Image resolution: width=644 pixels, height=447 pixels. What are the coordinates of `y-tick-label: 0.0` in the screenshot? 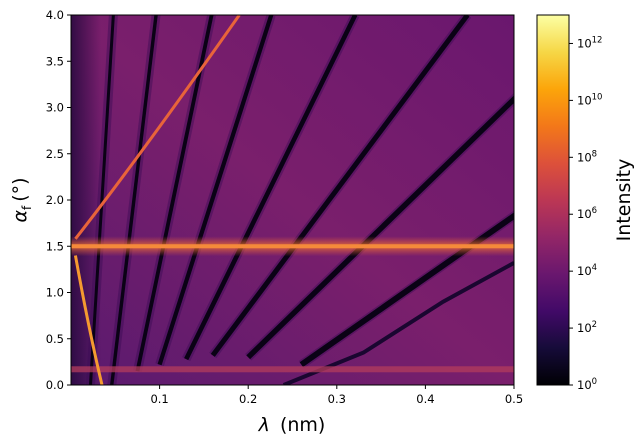 It's located at (55, 385).